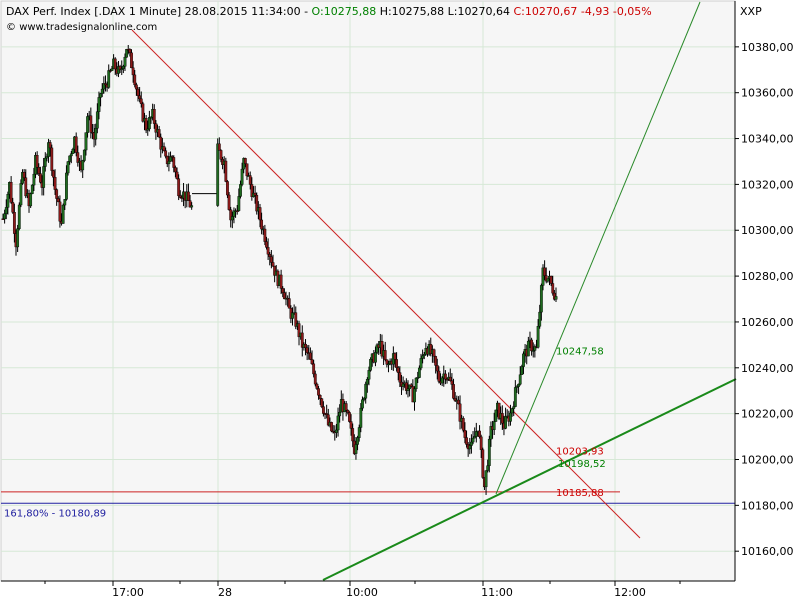  Describe the element at coordinates (225, 592) in the screenshot. I see `x-tick-label: 28` at that location.